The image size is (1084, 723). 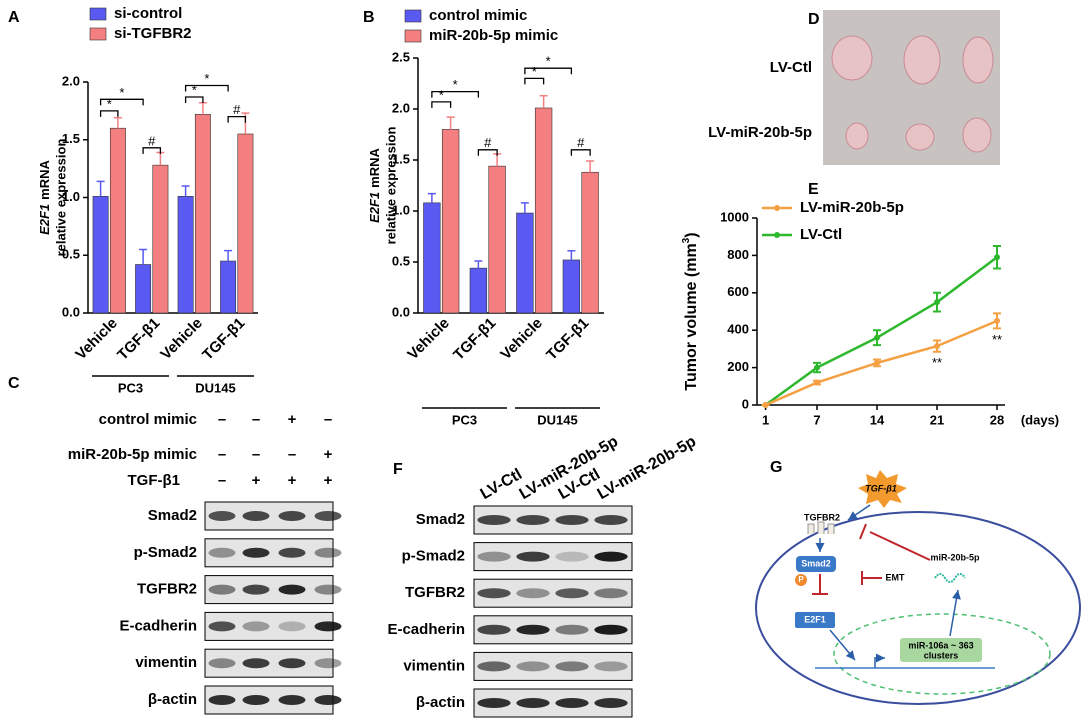 I want to click on blot-label: E-cadherin, so click(x=426, y=629).